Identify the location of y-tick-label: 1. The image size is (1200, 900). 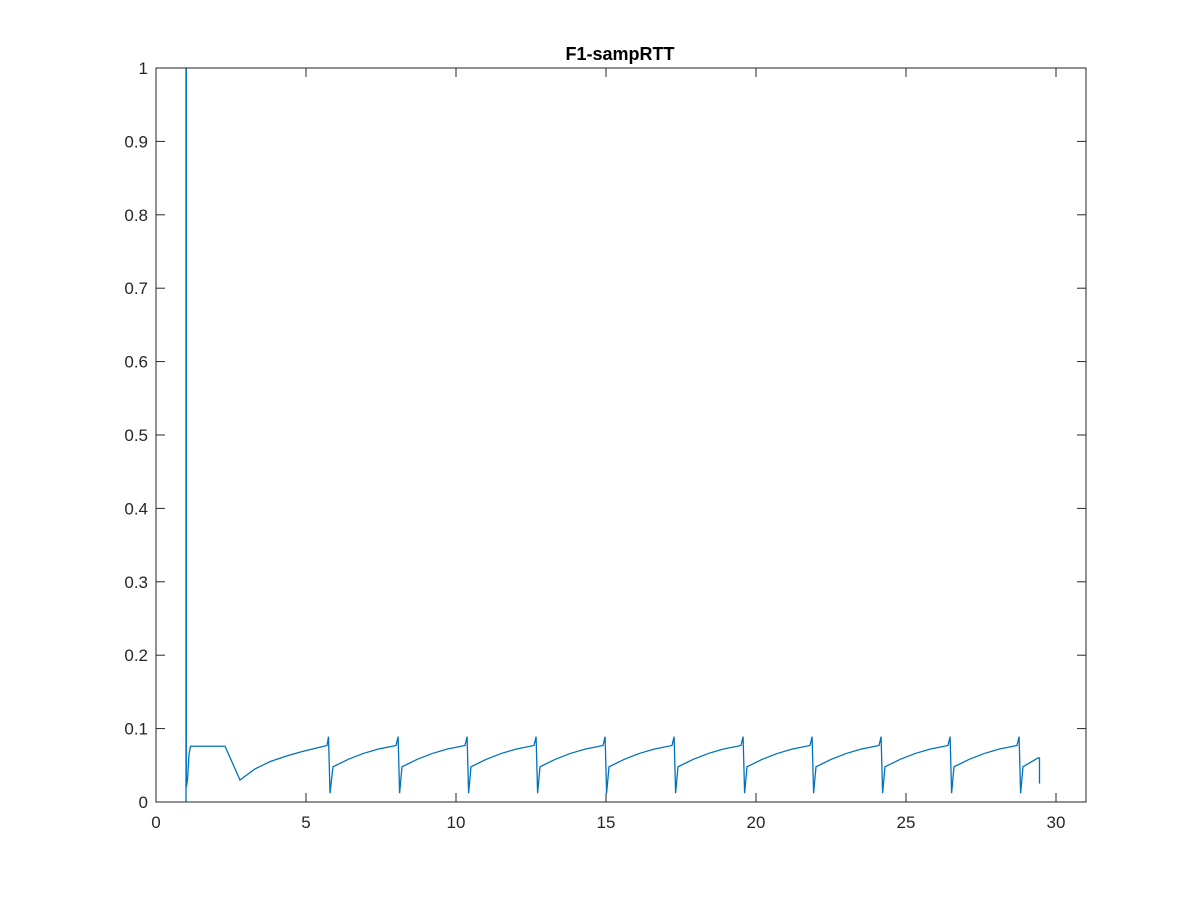
(143, 68).